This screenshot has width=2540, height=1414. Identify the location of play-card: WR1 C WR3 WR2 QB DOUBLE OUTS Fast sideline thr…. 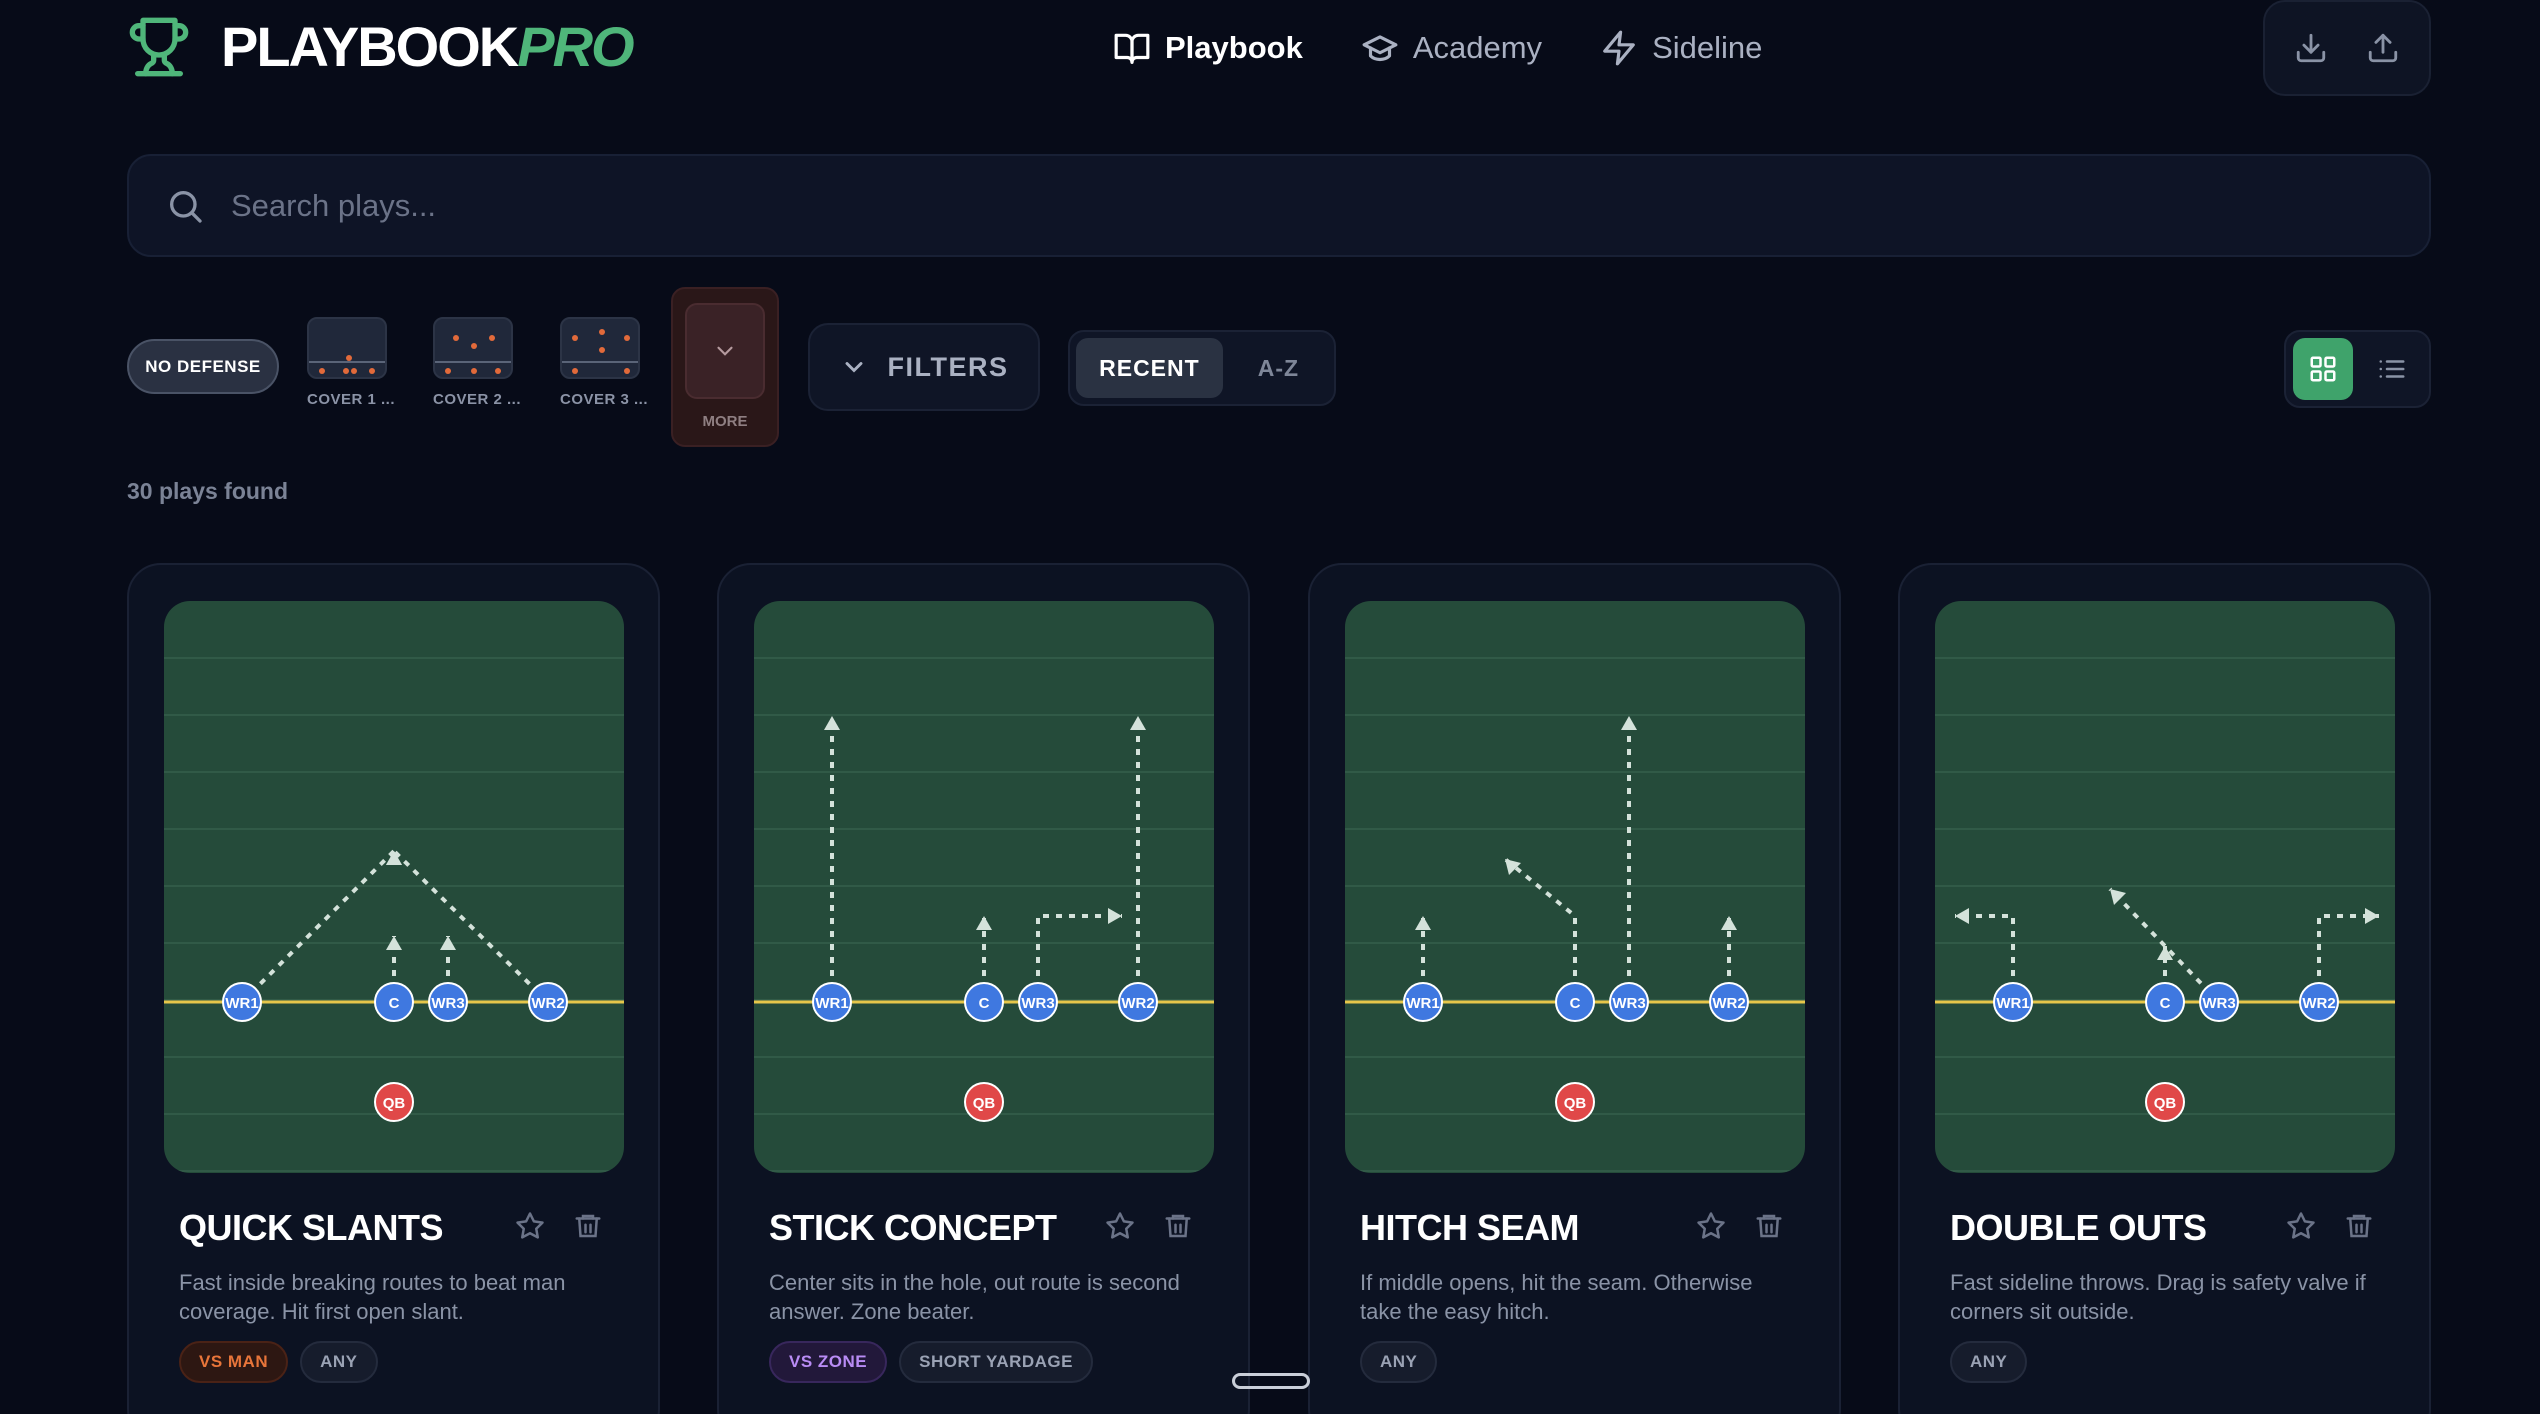
(2164, 988).